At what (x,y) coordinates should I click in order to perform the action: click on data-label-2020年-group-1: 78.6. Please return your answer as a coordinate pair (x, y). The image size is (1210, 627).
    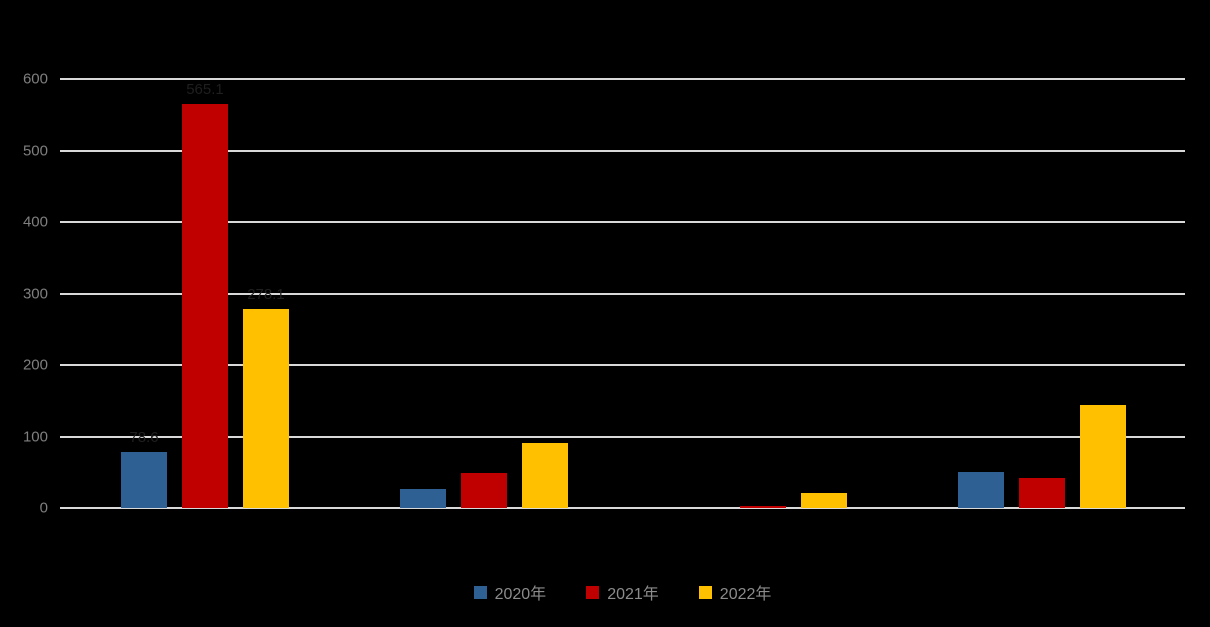
    Looking at the image, I should click on (144, 438).